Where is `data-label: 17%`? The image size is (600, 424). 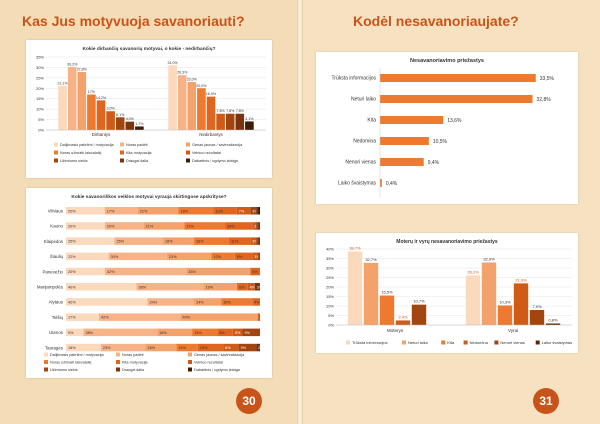
data-label: 17% is located at coordinates (92, 92).